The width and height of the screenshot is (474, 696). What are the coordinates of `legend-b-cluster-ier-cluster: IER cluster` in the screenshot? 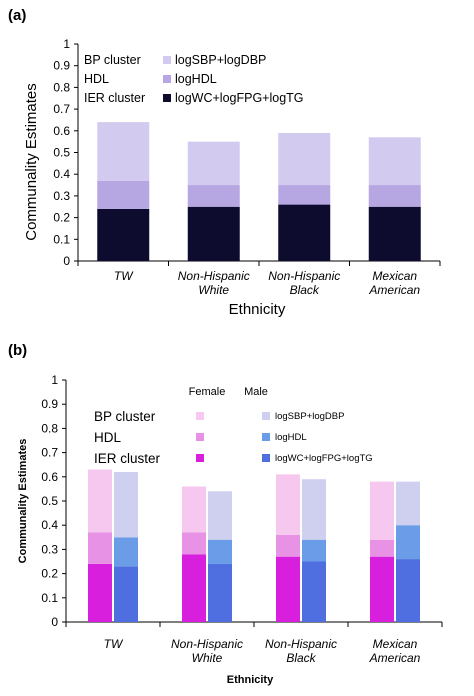 It's located at (127, 458).